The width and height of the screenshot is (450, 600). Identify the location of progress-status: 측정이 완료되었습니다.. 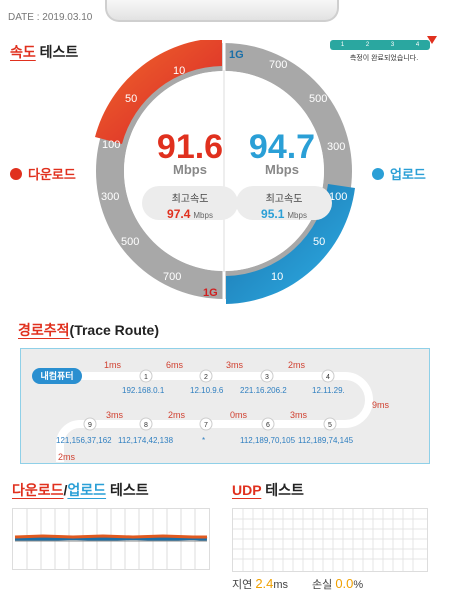
(384, 58).